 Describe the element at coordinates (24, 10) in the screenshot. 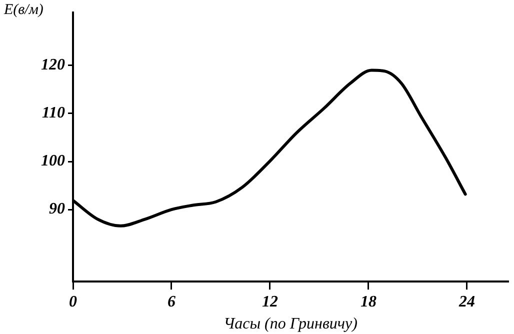

I see `y-axis-title: E(в/м)` at that location.